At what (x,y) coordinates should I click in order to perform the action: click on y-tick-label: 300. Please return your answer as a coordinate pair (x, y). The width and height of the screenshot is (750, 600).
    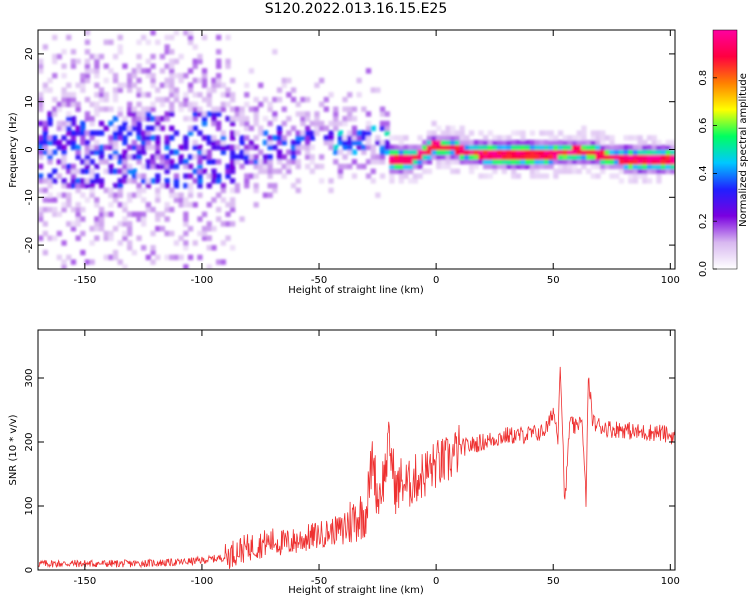
    Looking at the image, I should click on (29, 377).